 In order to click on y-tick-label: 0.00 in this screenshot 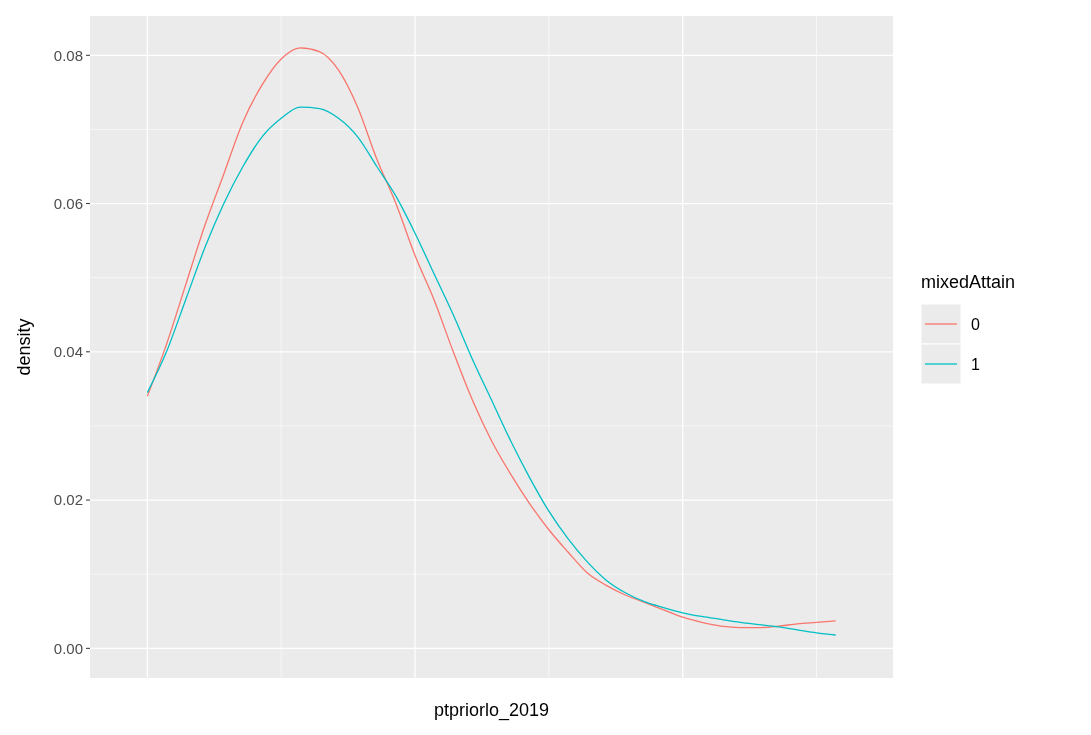, I will do `click(68, 648)`.